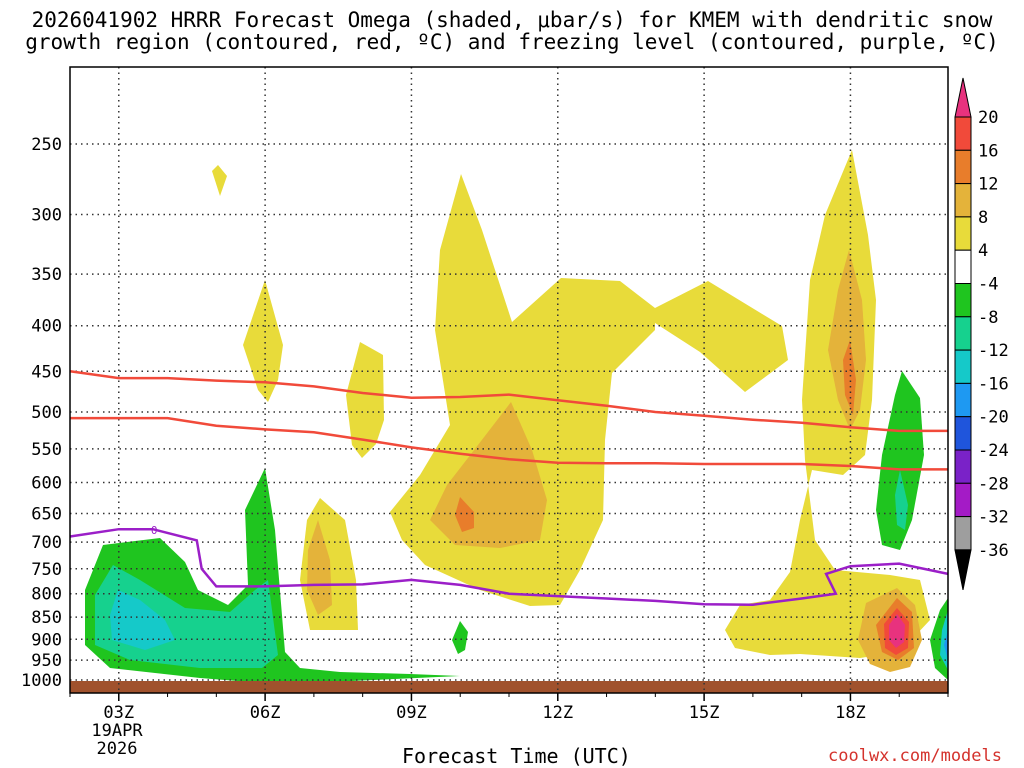 The height and width of the screenshot is (768, 1024). I want to click on y-tick-label: 900, so click(46, 640).